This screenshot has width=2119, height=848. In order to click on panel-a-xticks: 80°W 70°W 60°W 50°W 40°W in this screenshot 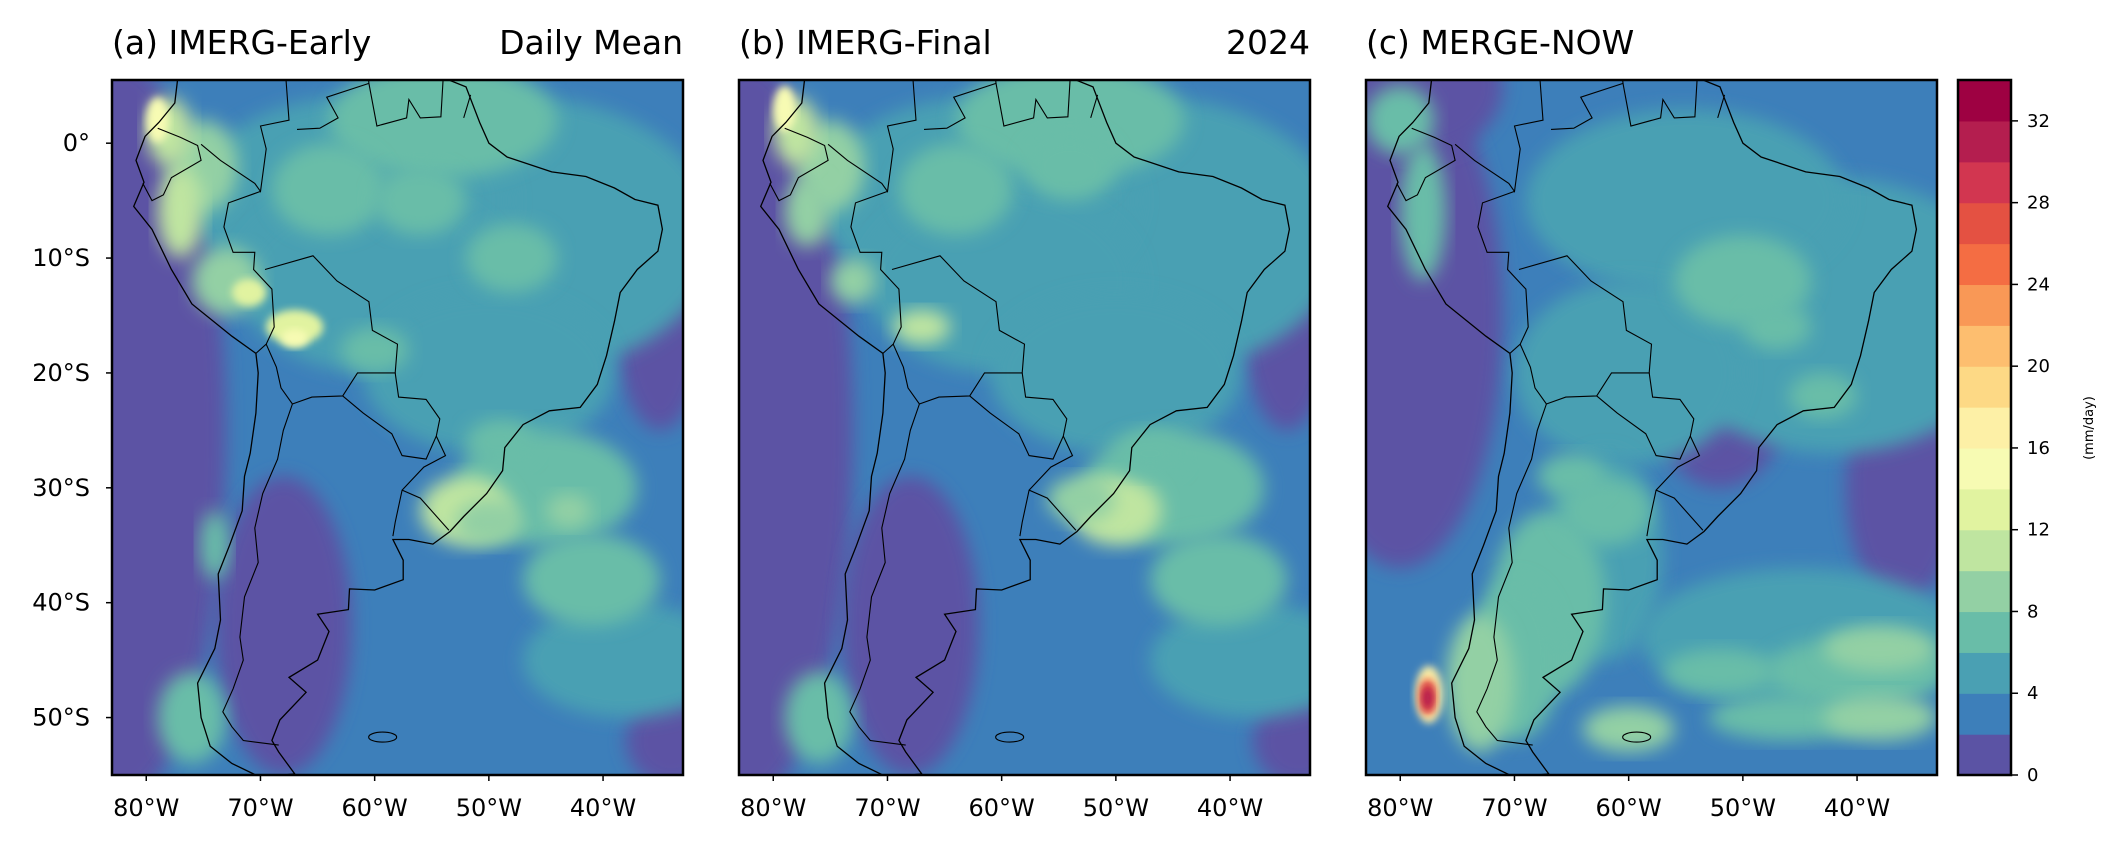, I will do `click(374, 798)`.